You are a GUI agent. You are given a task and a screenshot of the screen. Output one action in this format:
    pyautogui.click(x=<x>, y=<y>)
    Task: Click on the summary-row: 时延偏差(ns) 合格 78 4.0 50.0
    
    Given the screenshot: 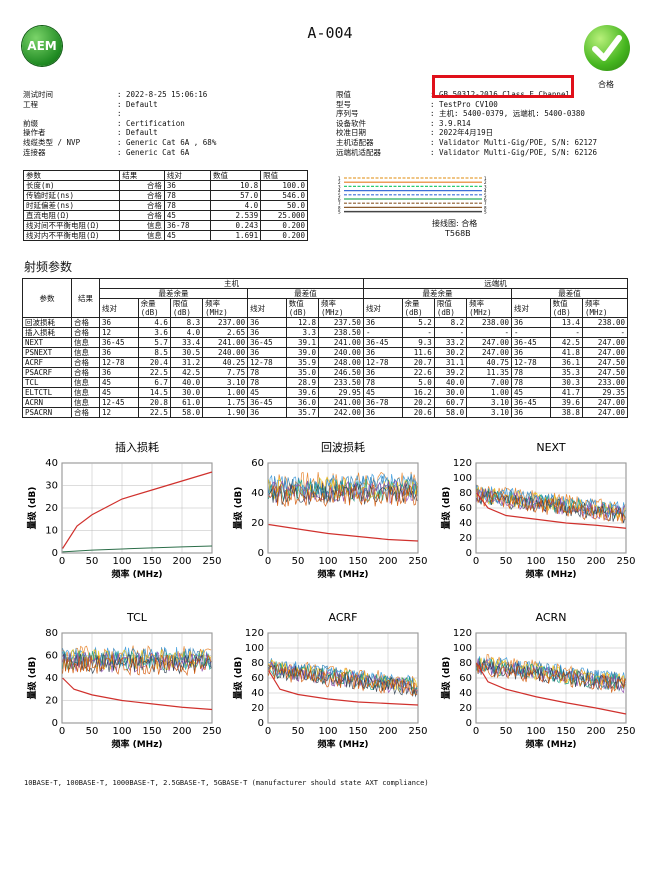 What is the action you would take?
    pyautogui.click(x=165, y=205)
    